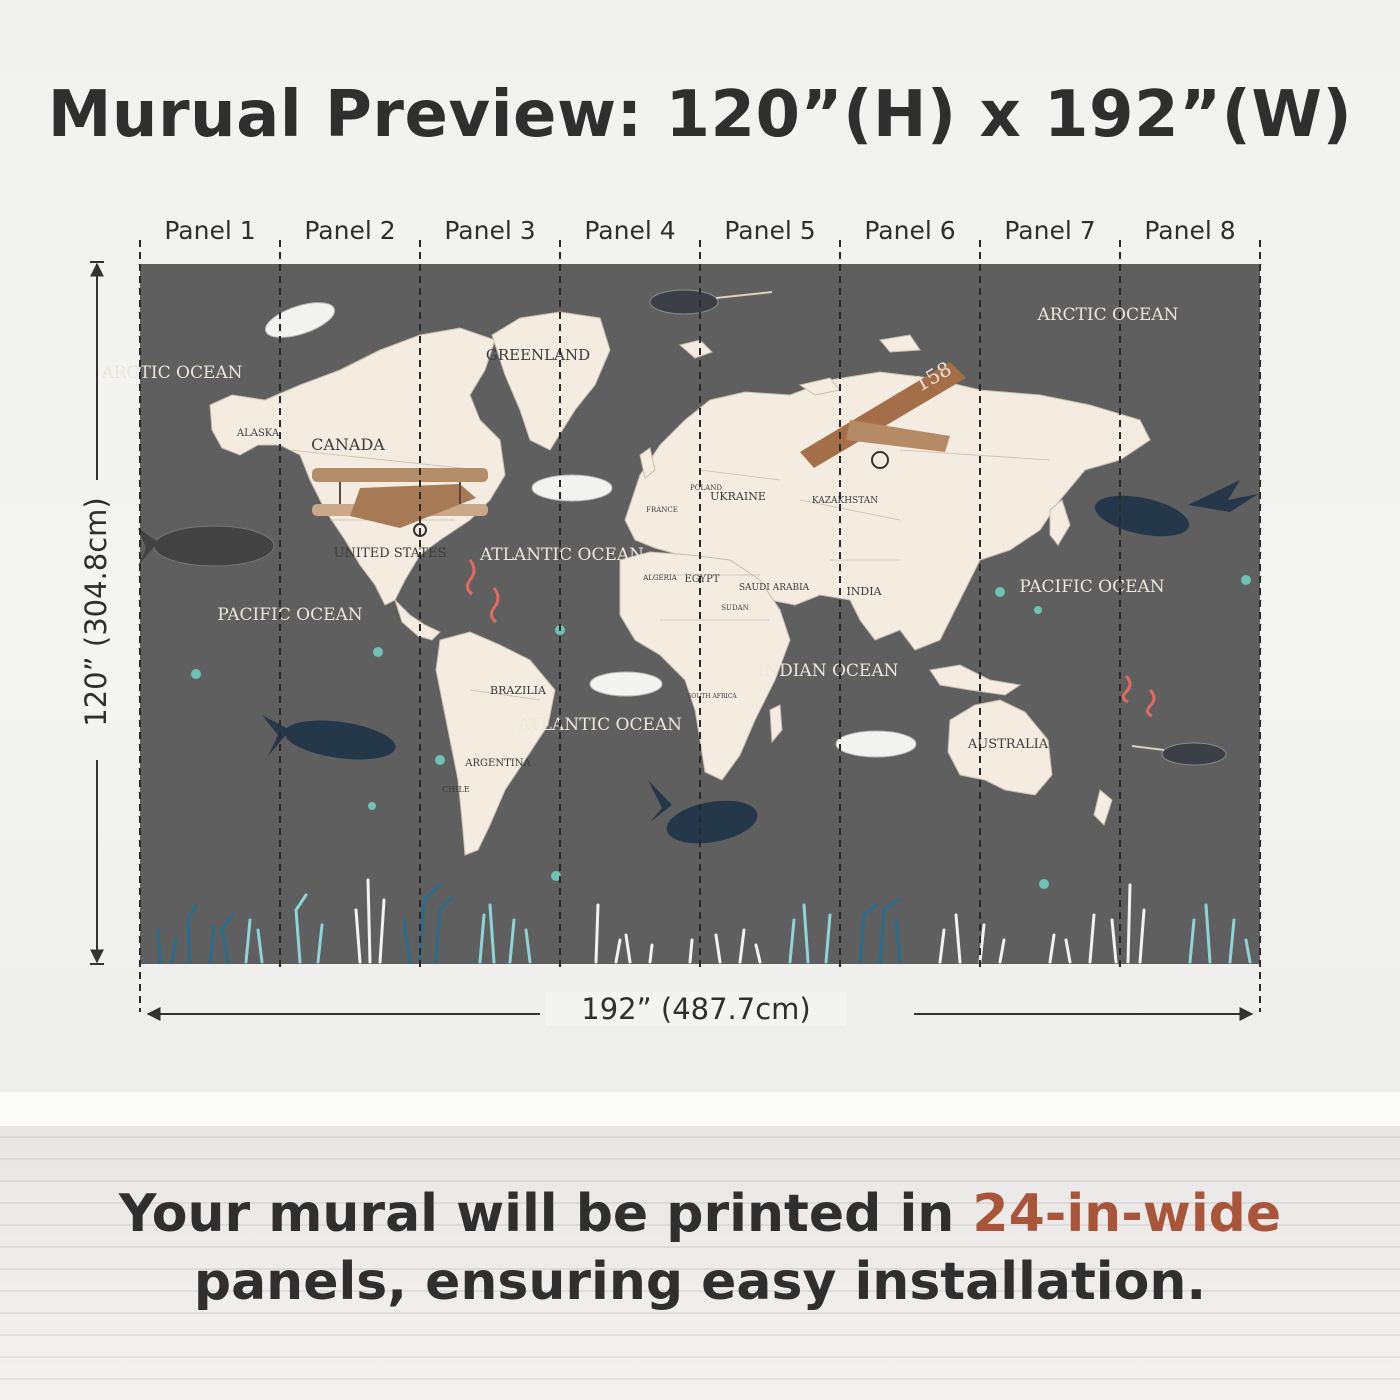  I want to click on label-brazilia: BRAZILIA, so click(518, 690).